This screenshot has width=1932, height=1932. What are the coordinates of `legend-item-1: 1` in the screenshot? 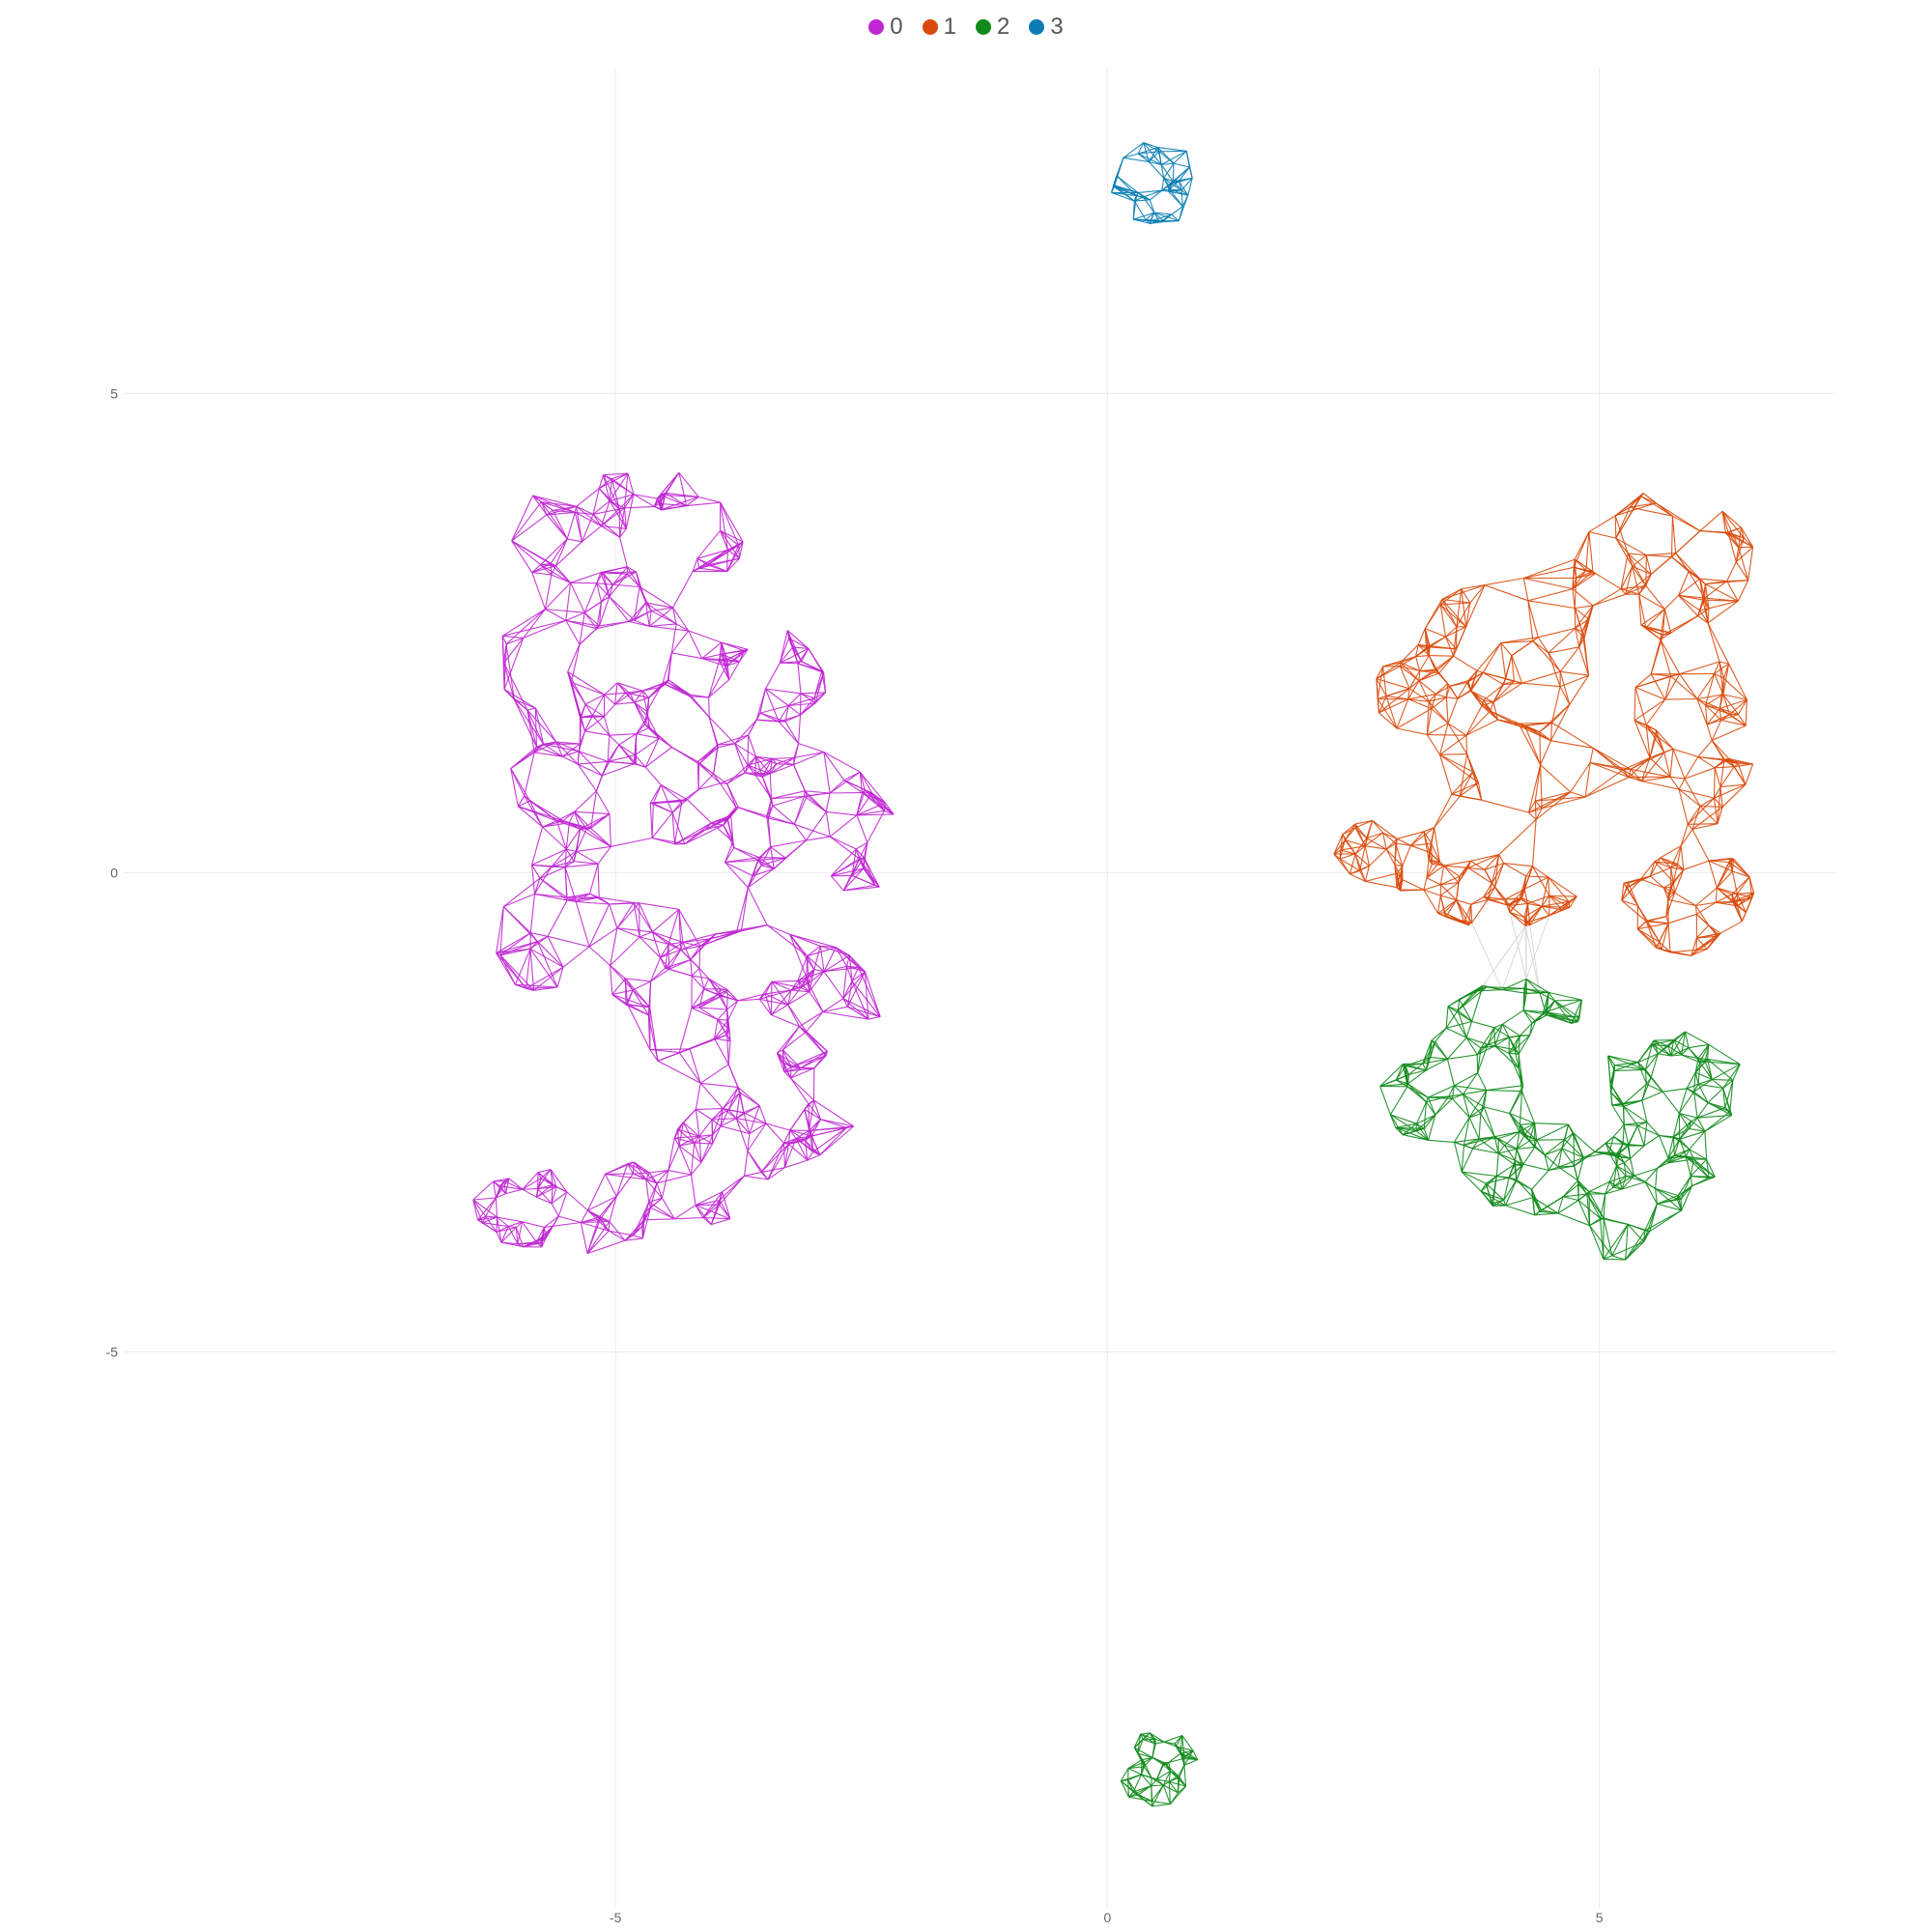 It's located at (939, 27).